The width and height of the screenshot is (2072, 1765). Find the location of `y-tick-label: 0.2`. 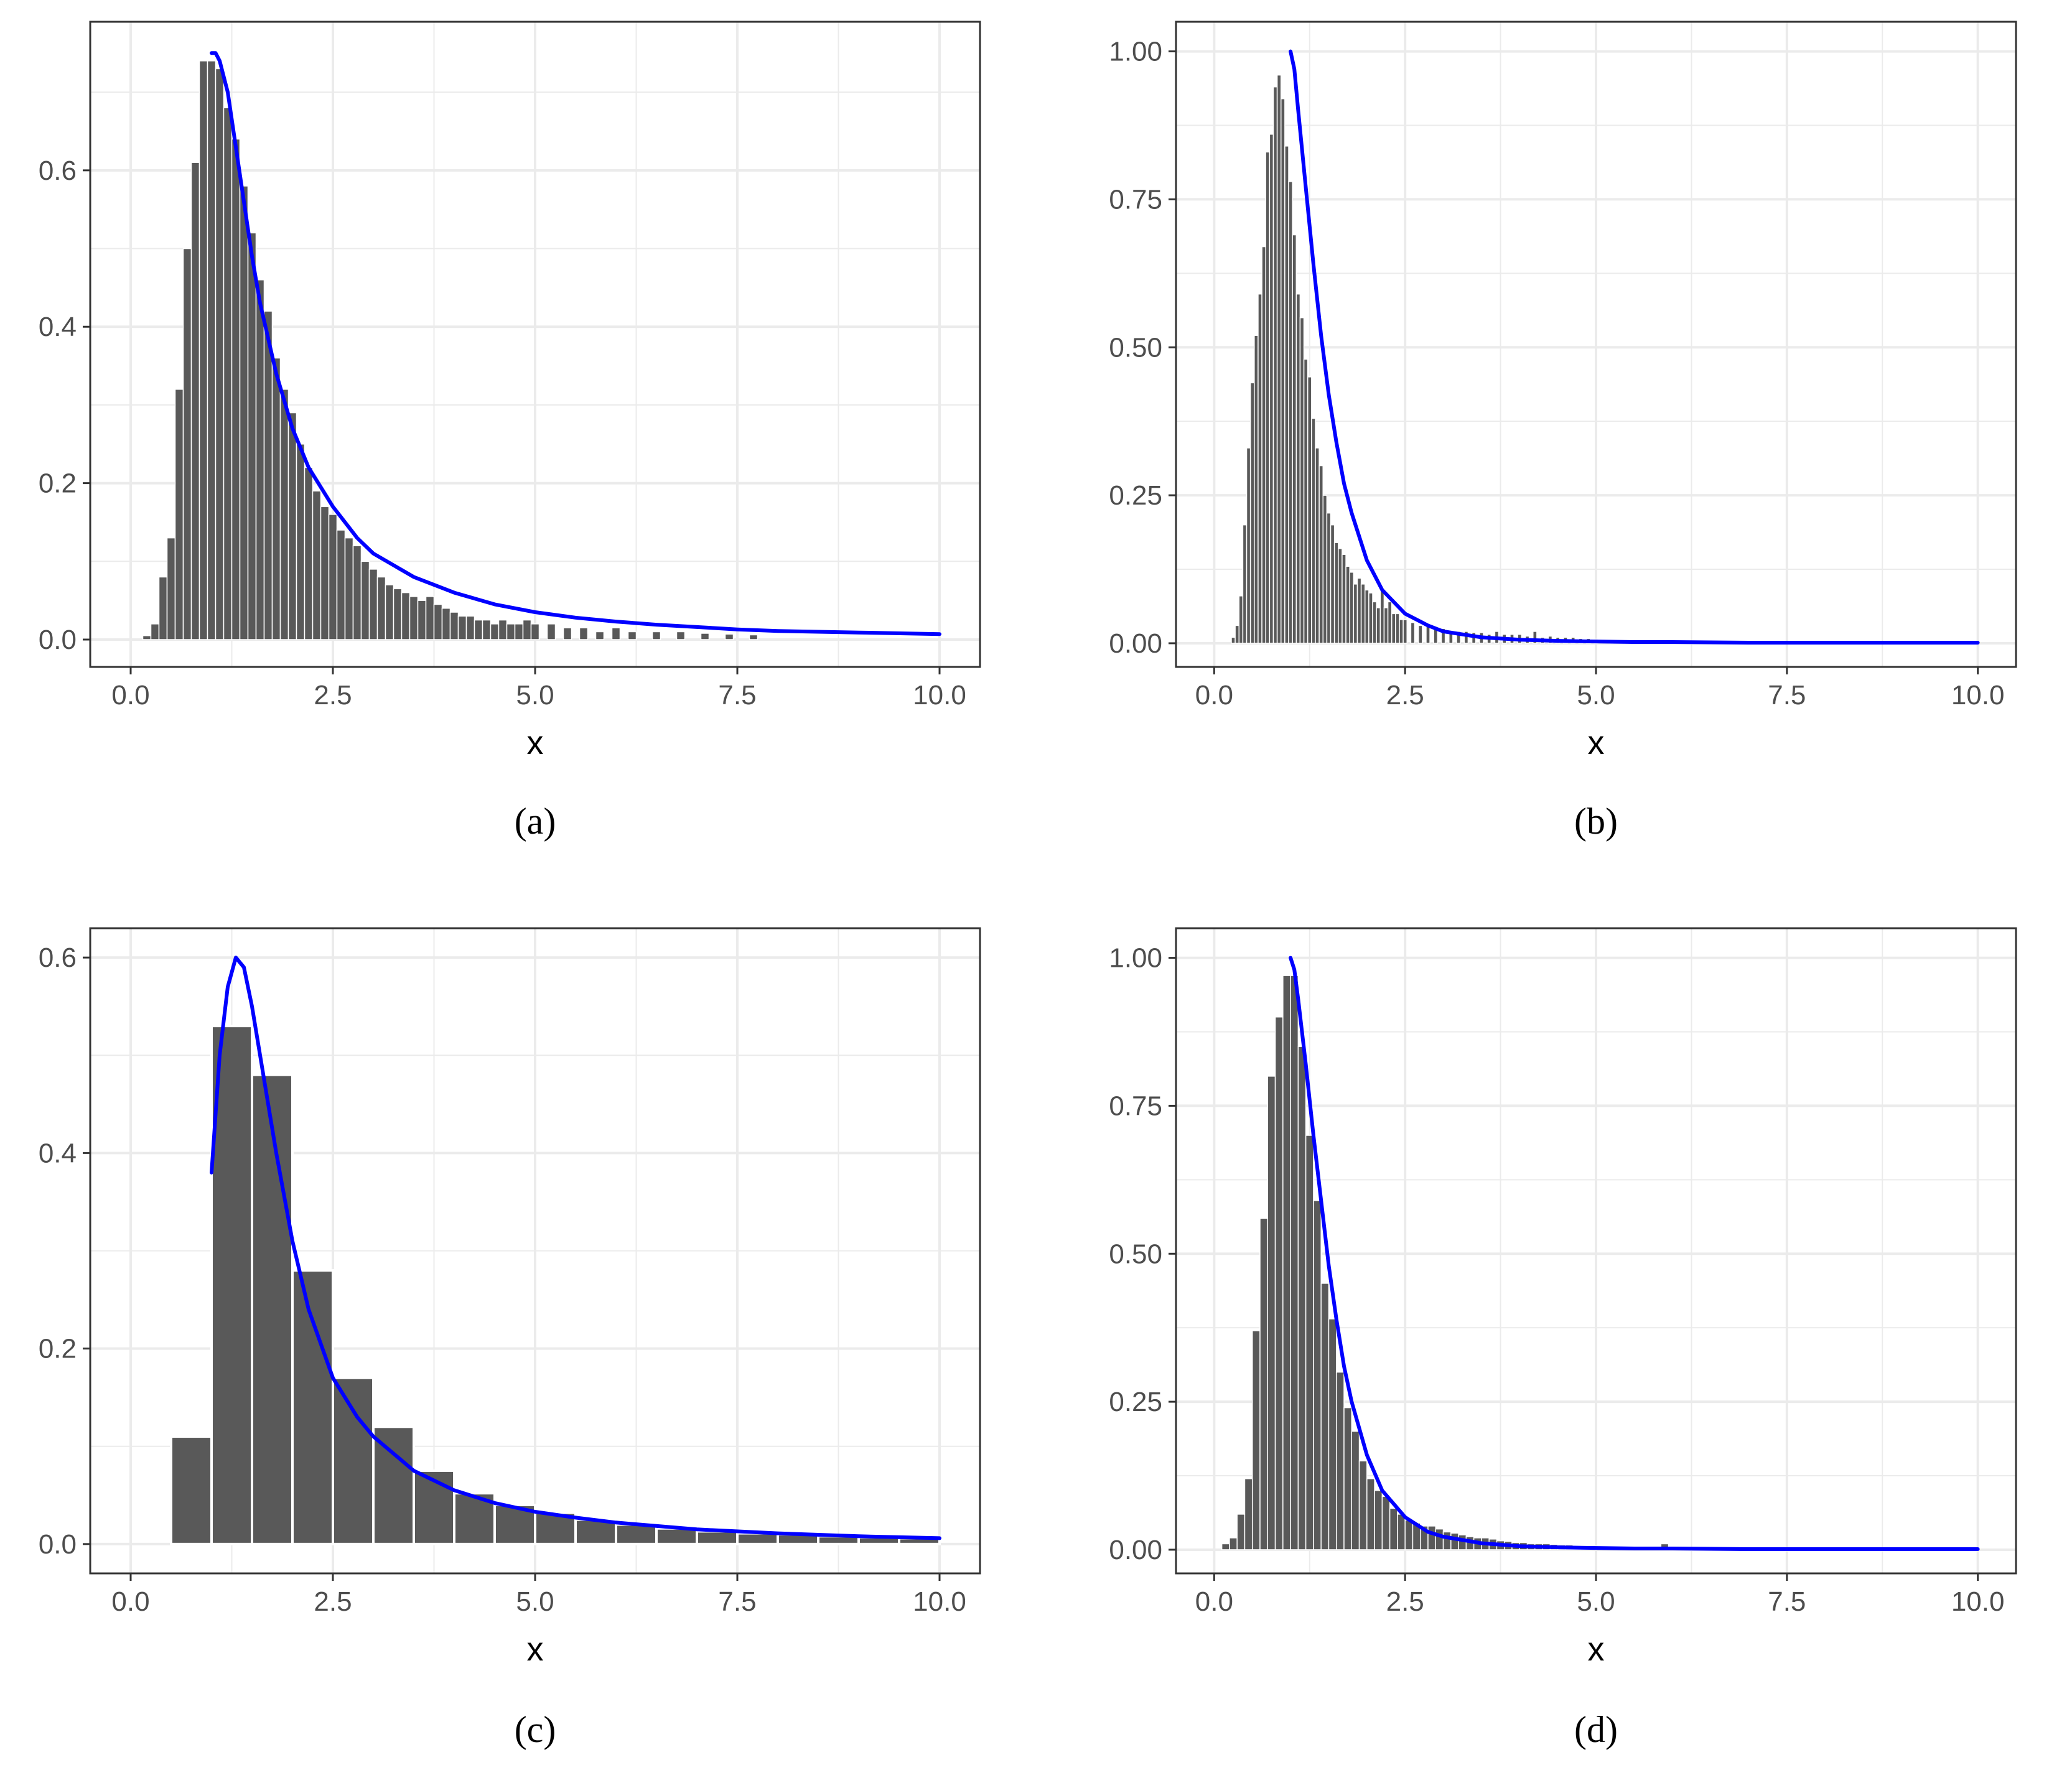

y-tick-label: 0.2 is located at coordinates (58, 1349).